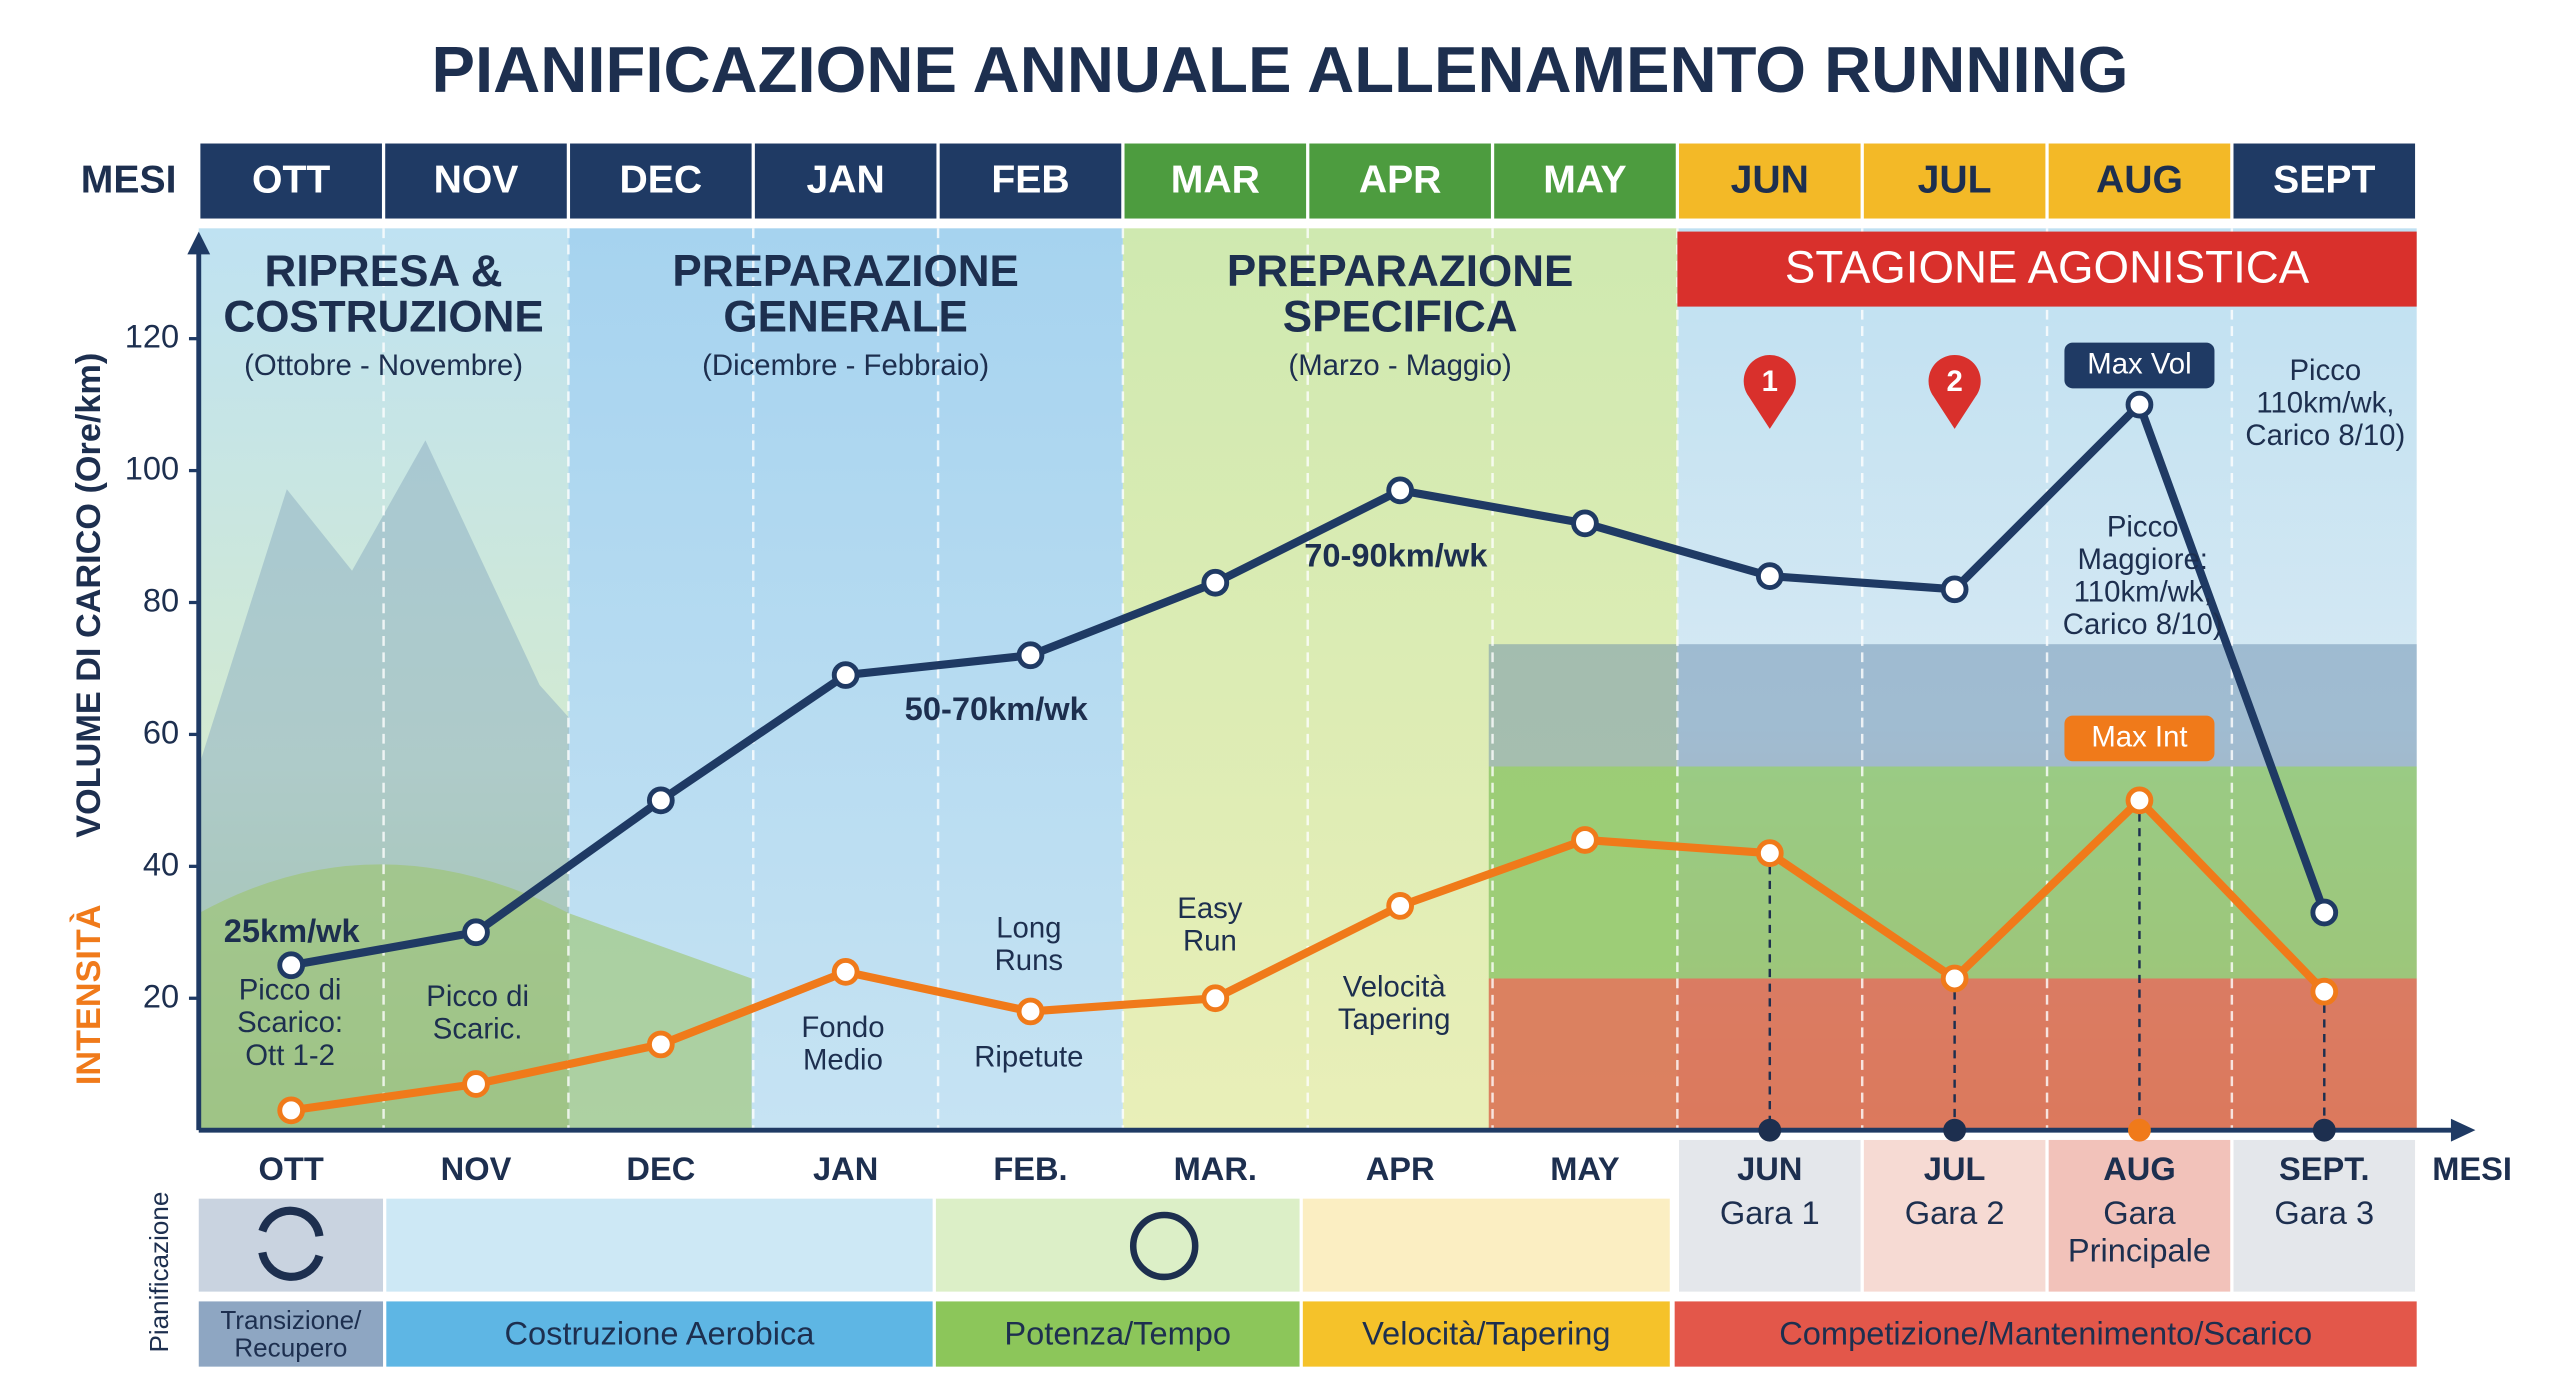  I want to click on phase-title: STAGIONE AGONISTICA, so click(2047, 267).